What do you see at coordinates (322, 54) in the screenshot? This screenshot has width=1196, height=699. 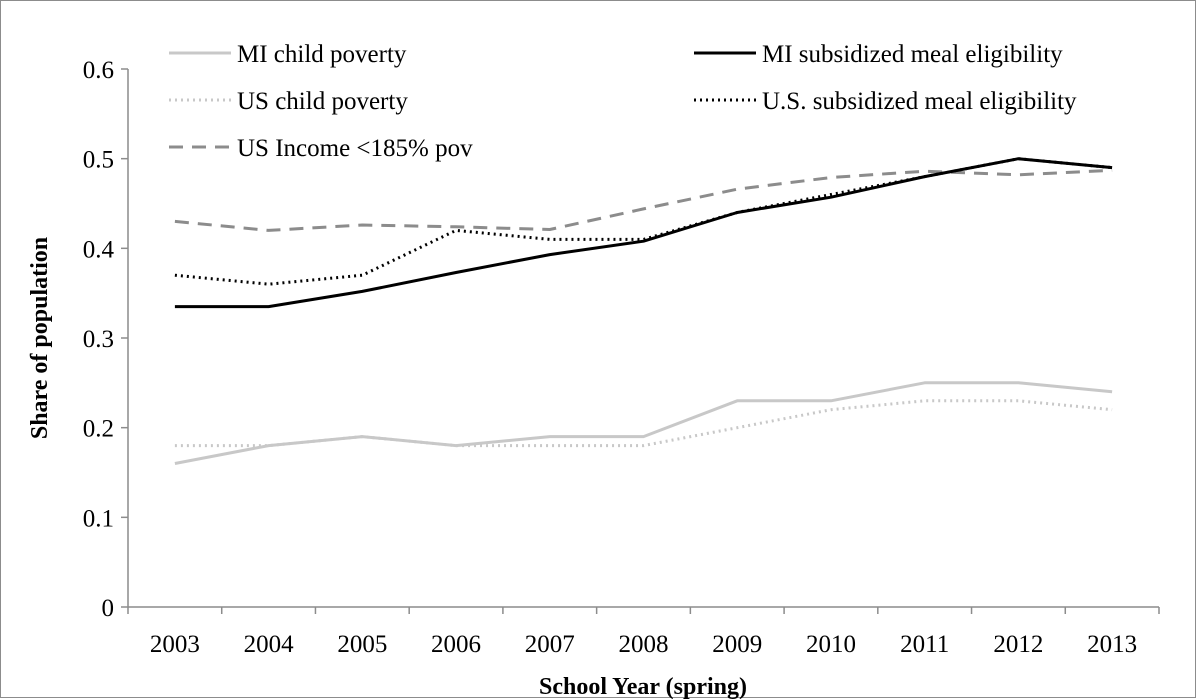 I see `legend-label-0: MI child poverty` at bounding box center [322, 54].